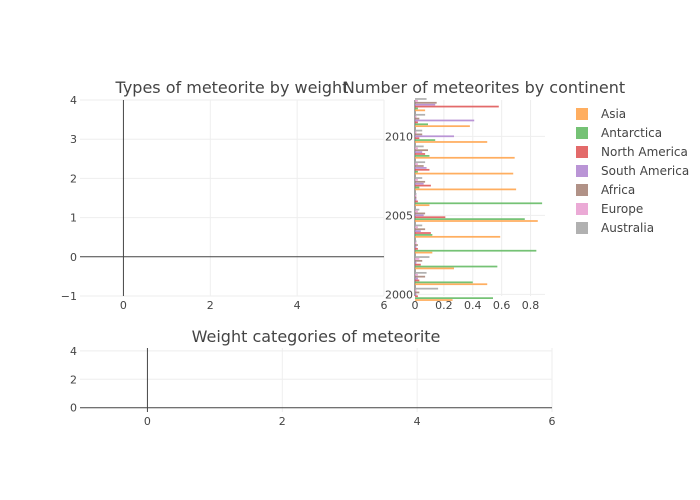 The width and height of the screenshot is (700, 500). I want to click on bar-asia-2007, so click(466, 189).